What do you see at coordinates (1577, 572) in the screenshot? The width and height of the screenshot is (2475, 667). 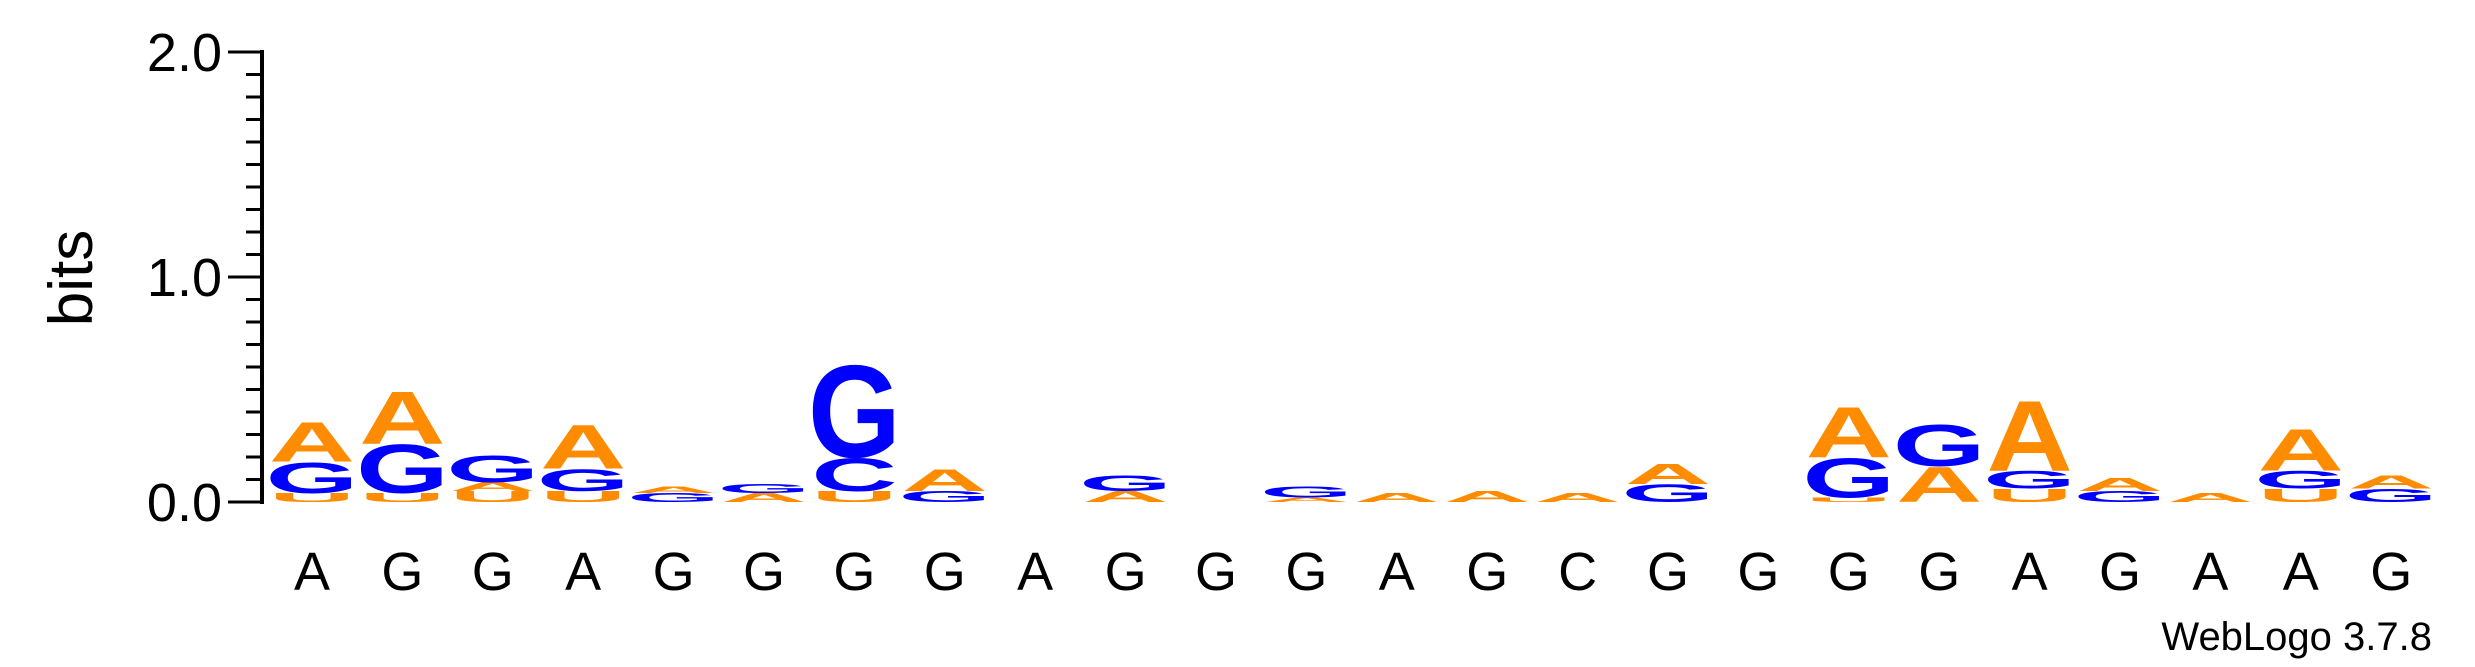 I see `x-tick-label: C` at bounding box center [1577, 572].